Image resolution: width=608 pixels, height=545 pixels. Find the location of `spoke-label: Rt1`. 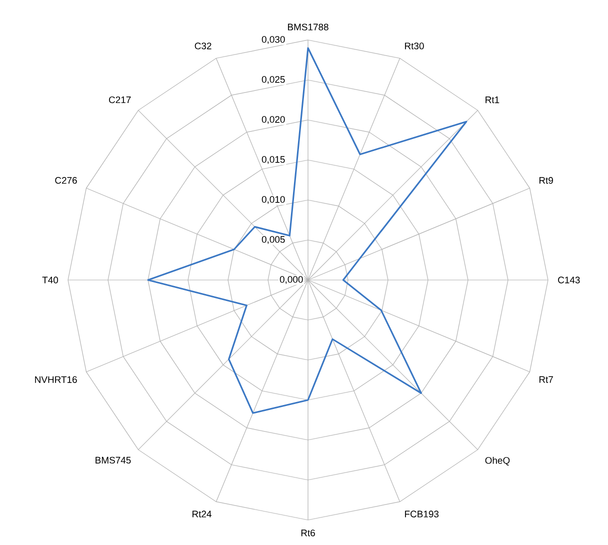

spoke-label: Rt1 is located at coordinates (493, 100).